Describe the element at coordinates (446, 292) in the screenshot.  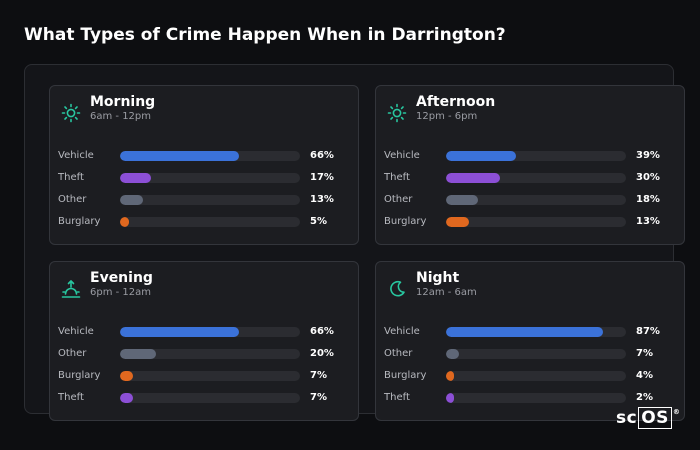
I see `card-subtitle: 12am - 6am` at that location.